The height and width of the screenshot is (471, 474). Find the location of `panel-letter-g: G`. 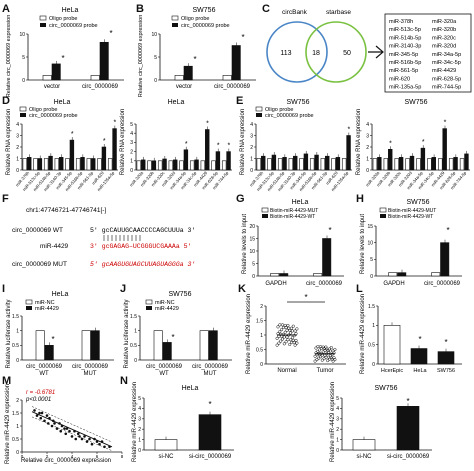

panel-letter-g: G is located at coordinates (240, 199).